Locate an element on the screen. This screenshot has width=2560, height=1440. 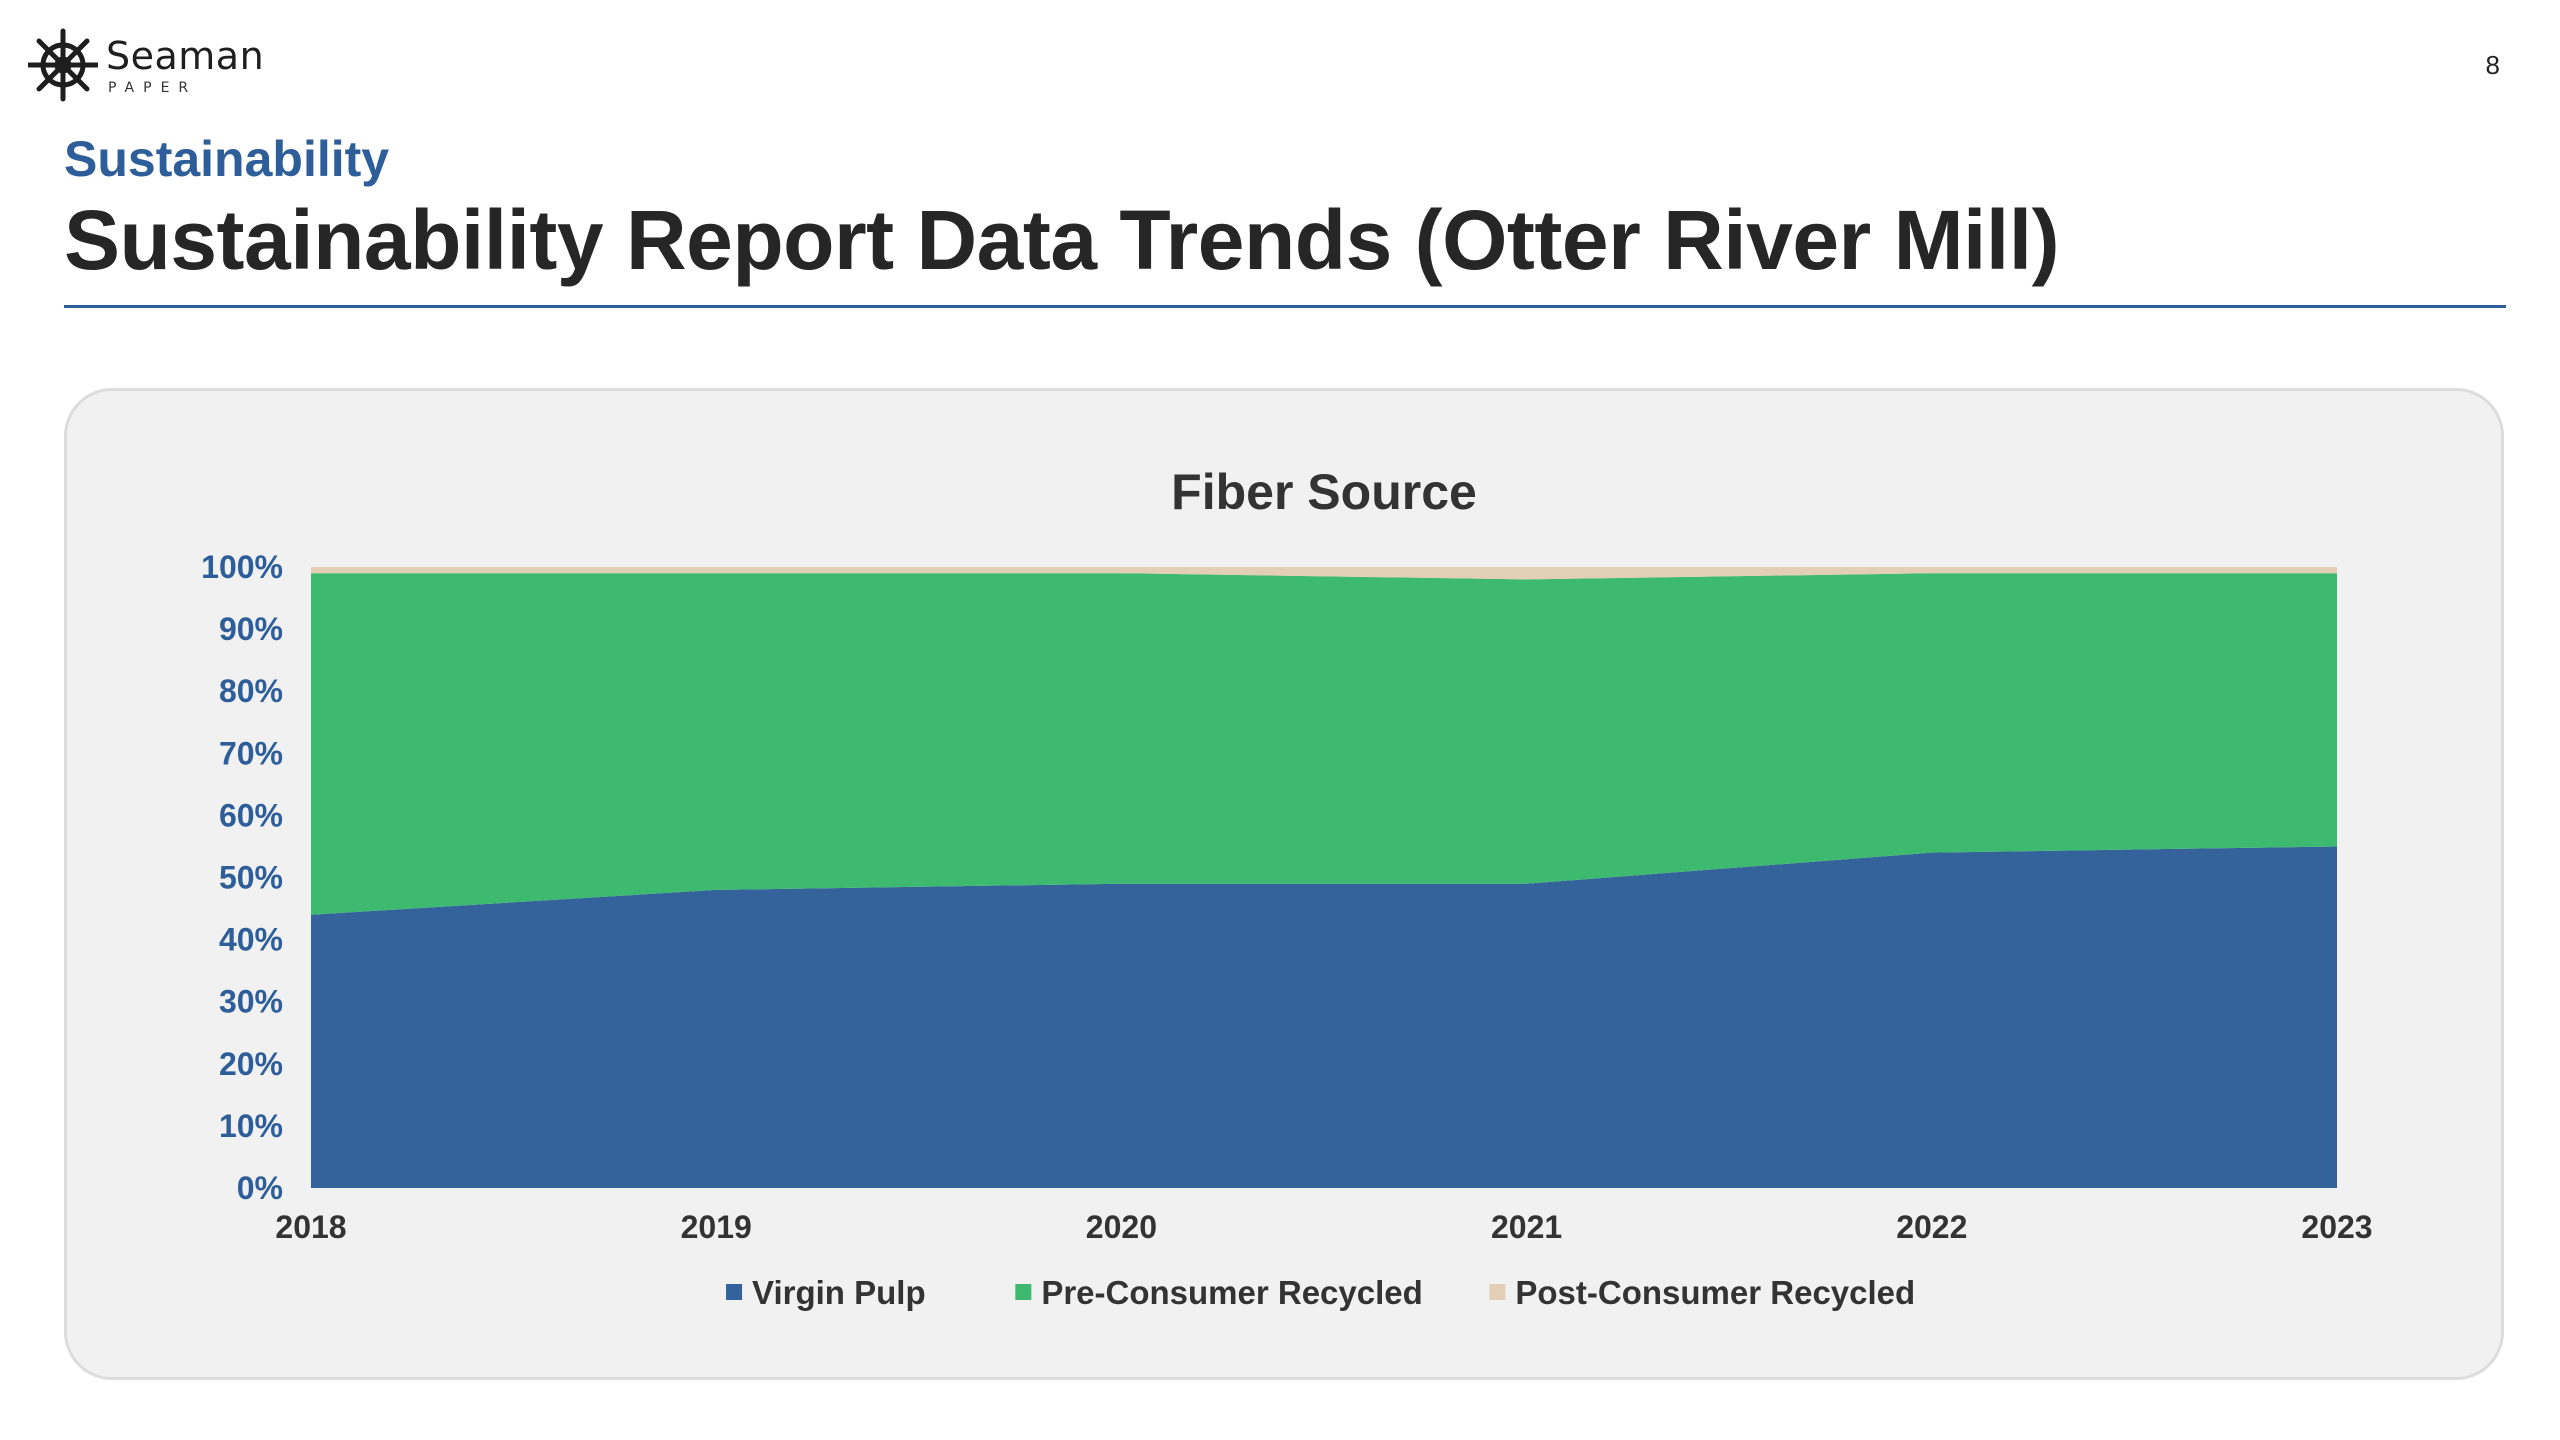
y-tick-label: 90% is located at coordinates (251, 629).